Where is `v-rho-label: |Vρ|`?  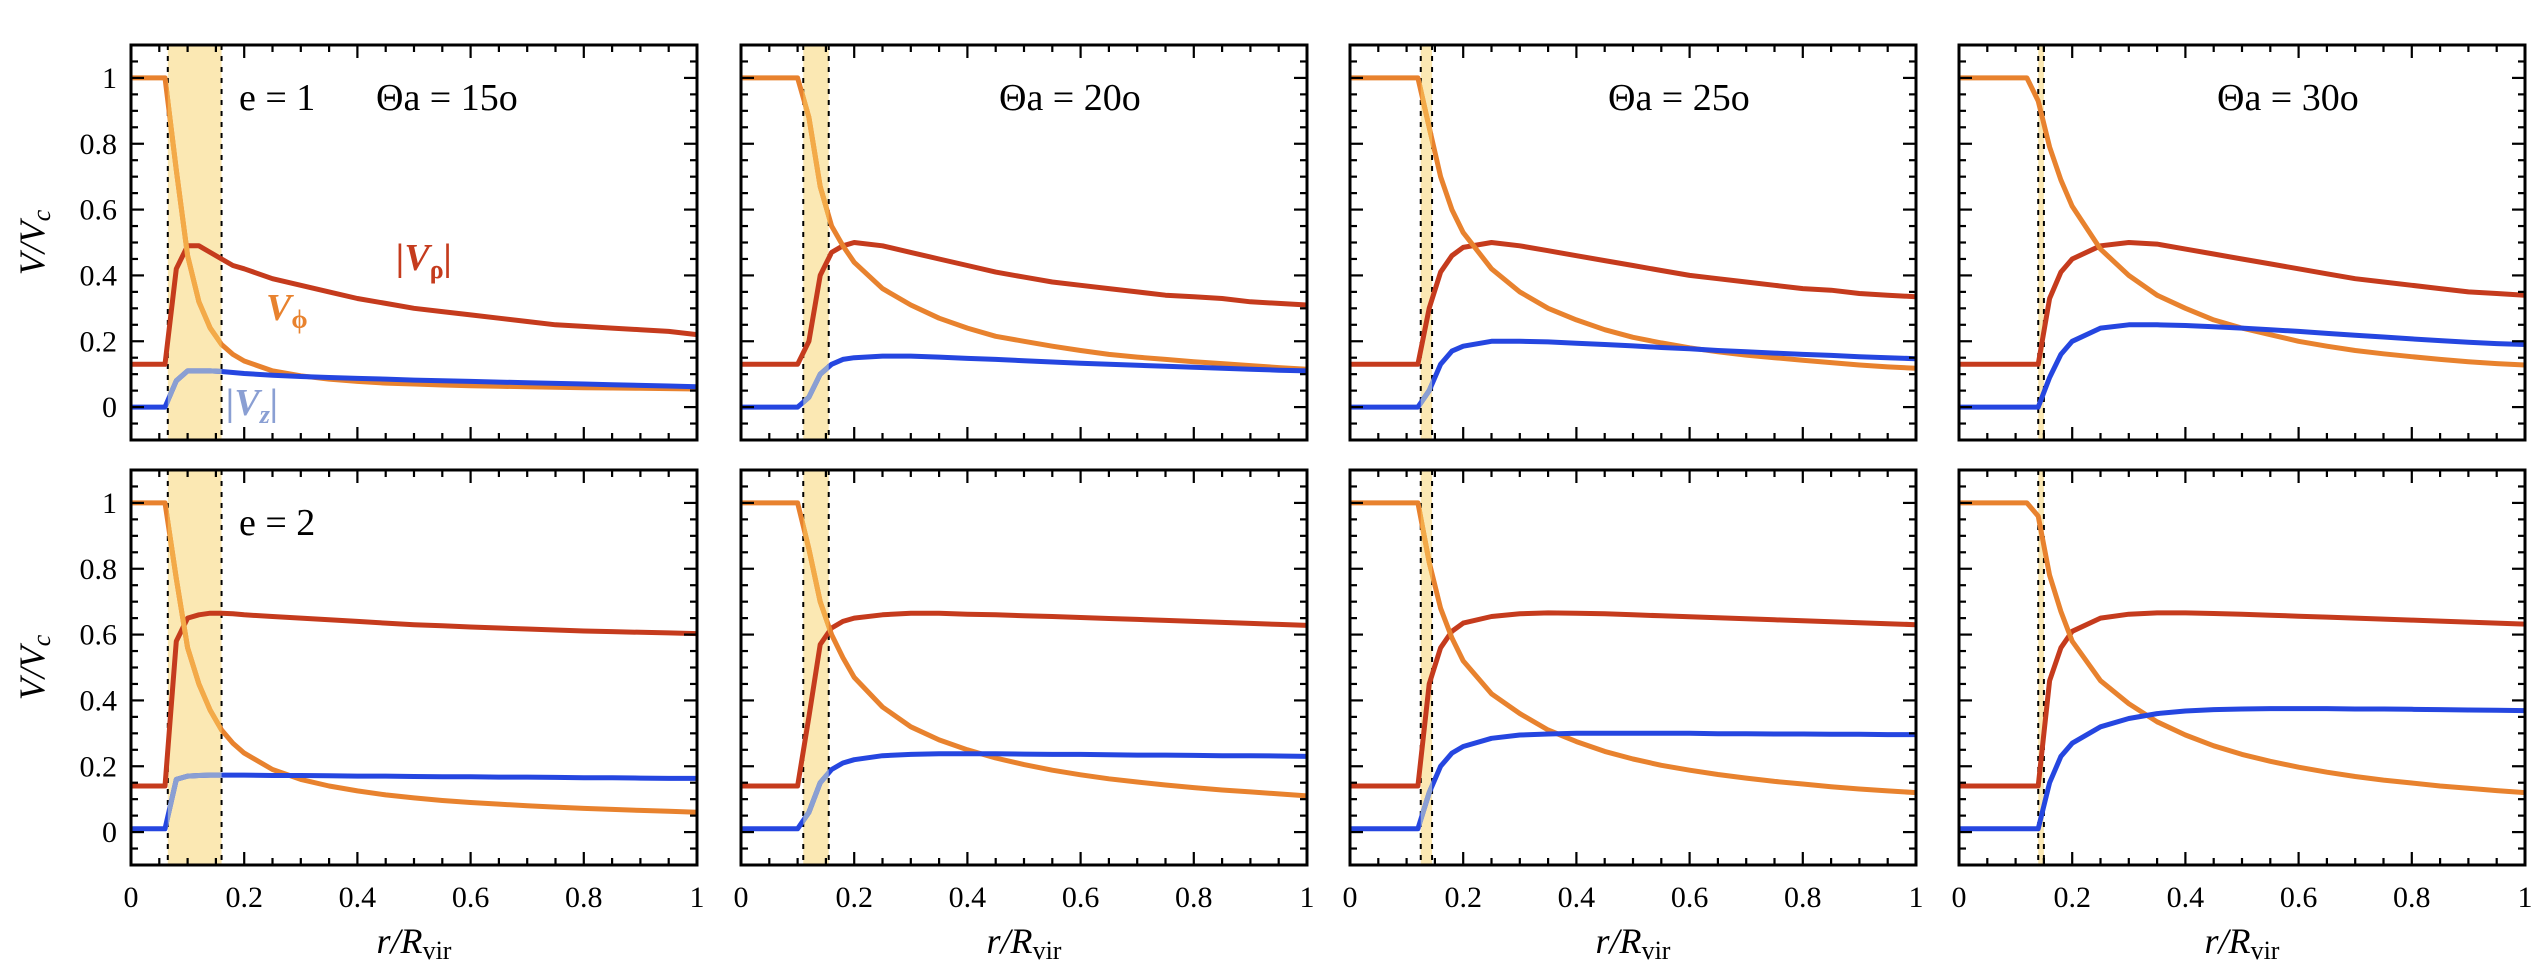
v-rho-label: |Vρ| is located at coordinates (424, 260).